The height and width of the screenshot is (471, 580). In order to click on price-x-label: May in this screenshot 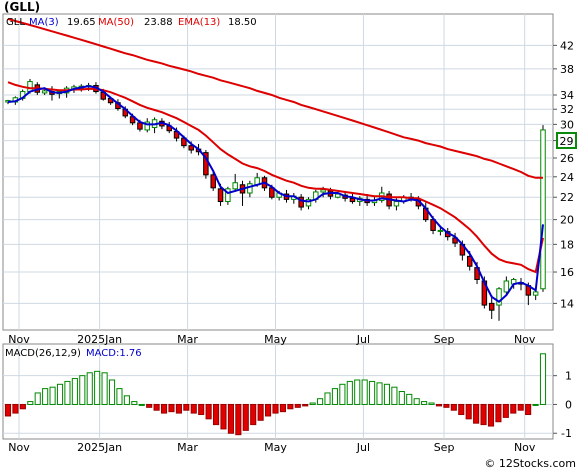, I will do `click(275, 339)`.